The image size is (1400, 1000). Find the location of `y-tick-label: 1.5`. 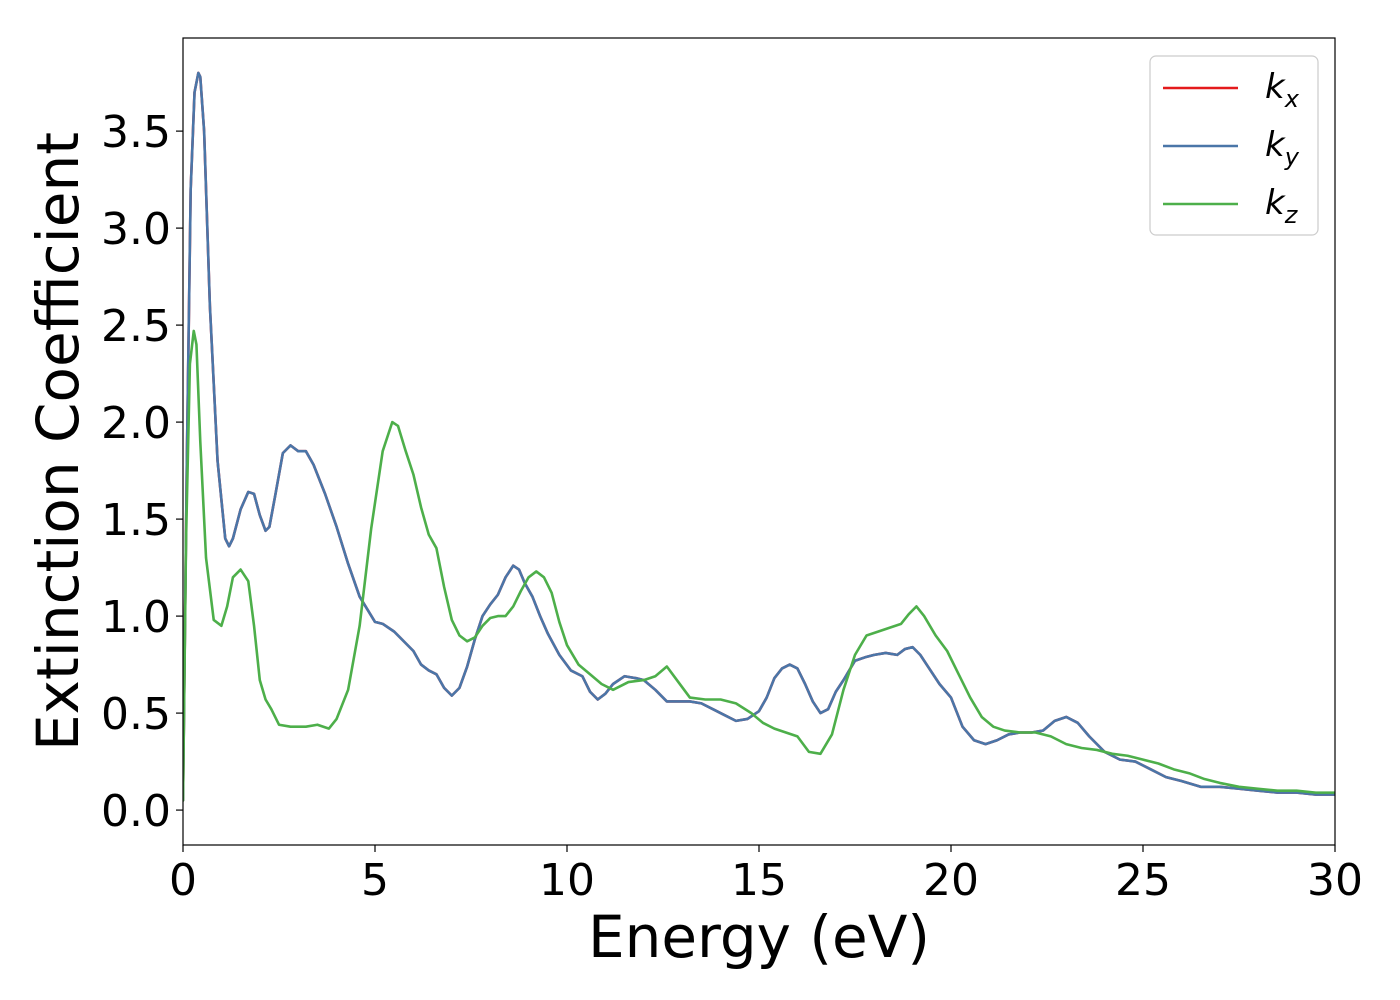

y-tick-label: 1.5 is located at coordinates (136, 520).